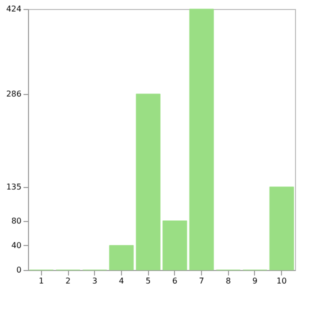 This screenshot has width=333, height=321. I want to click on x-tick-label: 5, so click(148, 281).